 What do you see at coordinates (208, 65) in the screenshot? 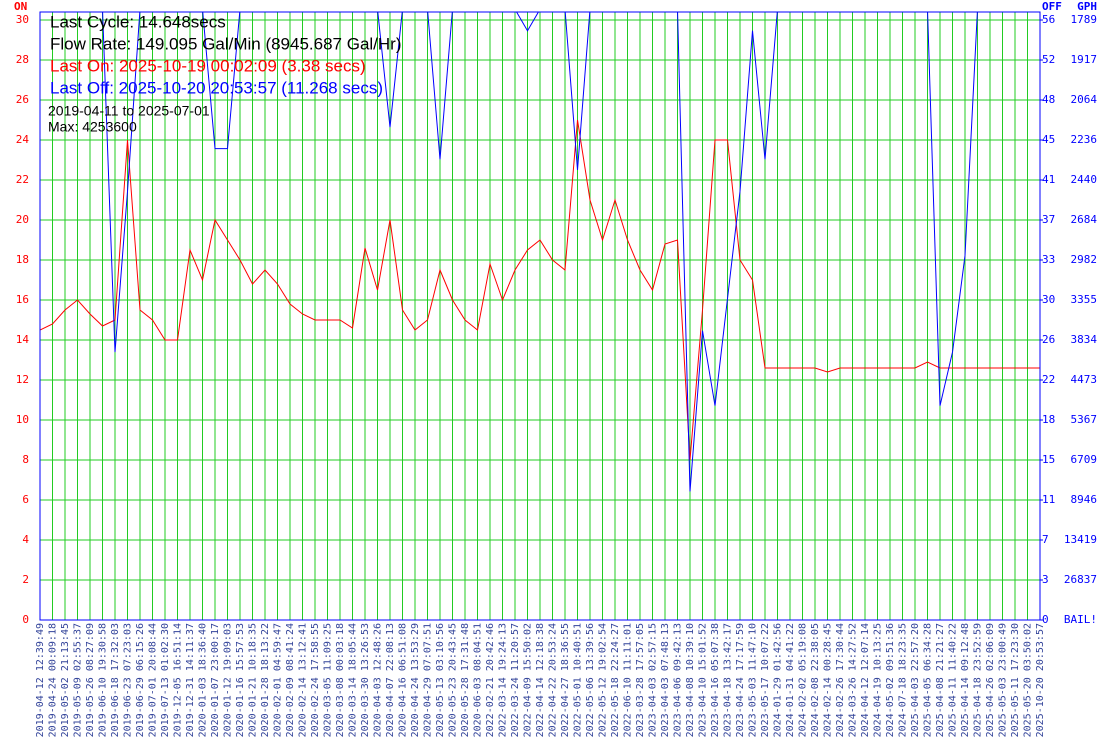
I see `annotation: Last On: 2025-10-19 00:02:09 (3.38 secs)` at bounding box center [208, 65].